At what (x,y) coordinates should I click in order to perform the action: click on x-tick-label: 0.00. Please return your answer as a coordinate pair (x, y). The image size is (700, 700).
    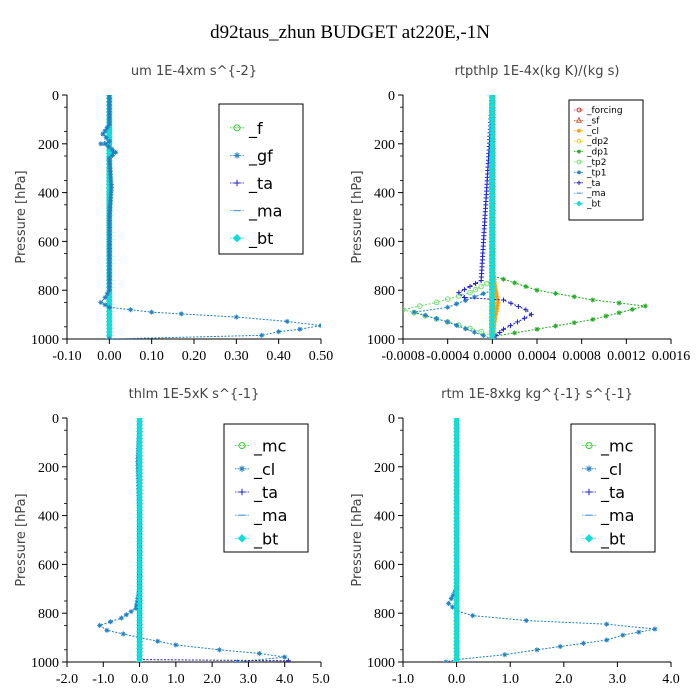
    Looking at the image, I should click on (109, 356).